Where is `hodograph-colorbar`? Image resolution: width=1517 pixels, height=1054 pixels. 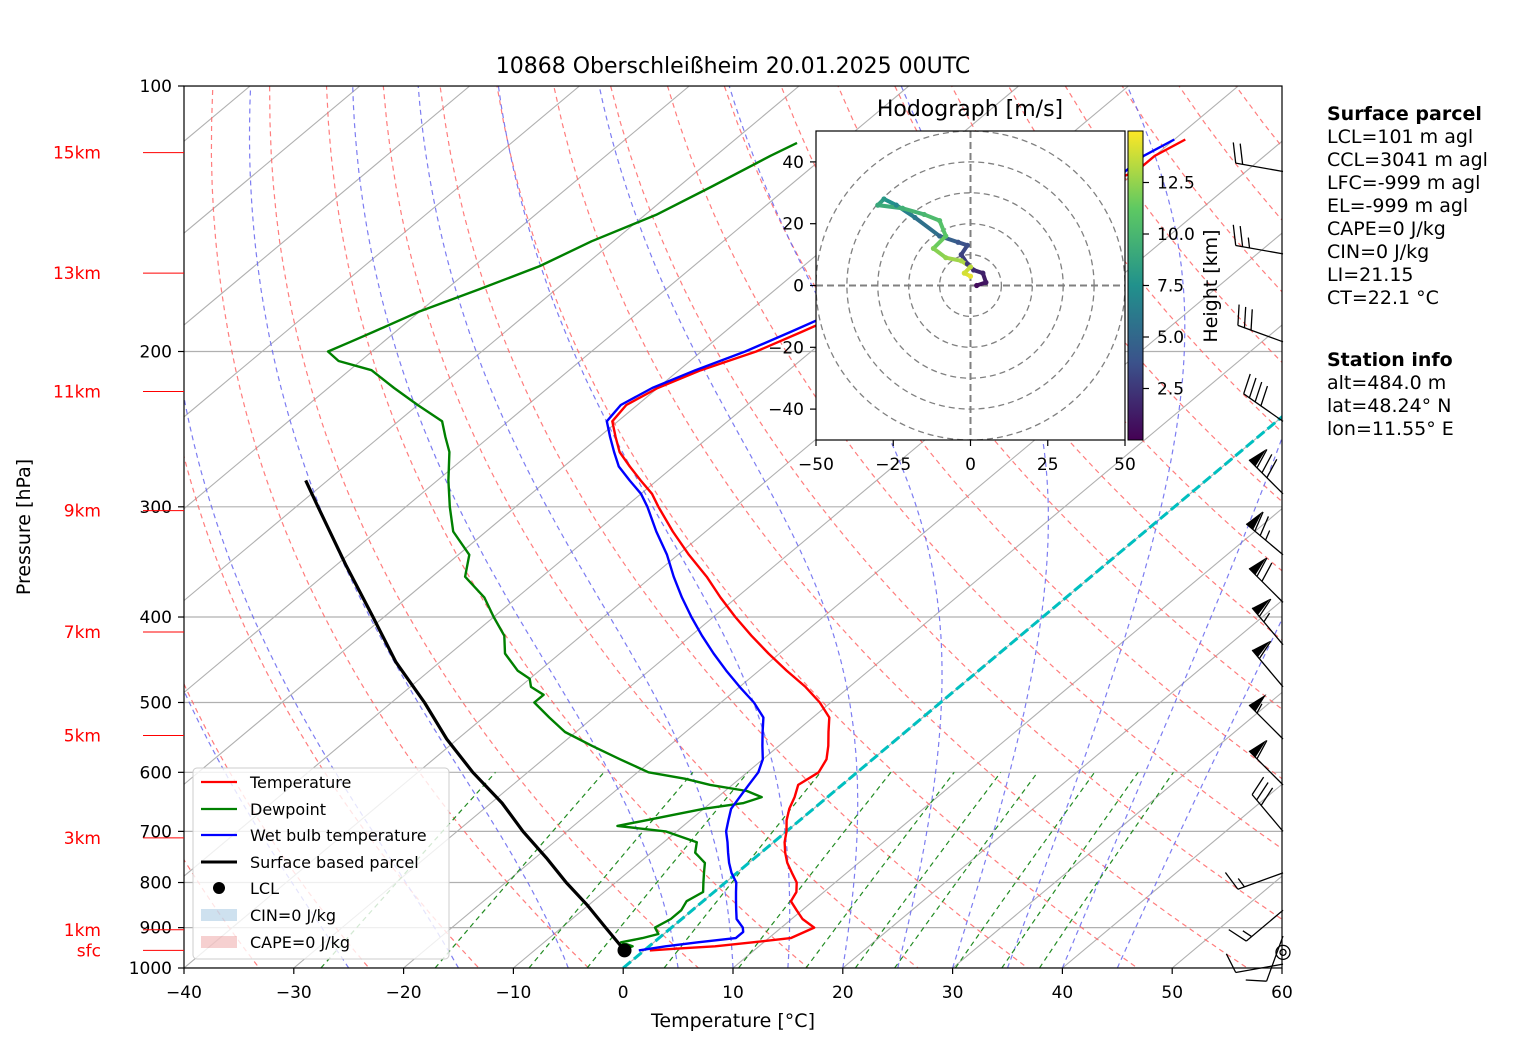
hodograph-colorbar is located at coordinates (1135, 285).